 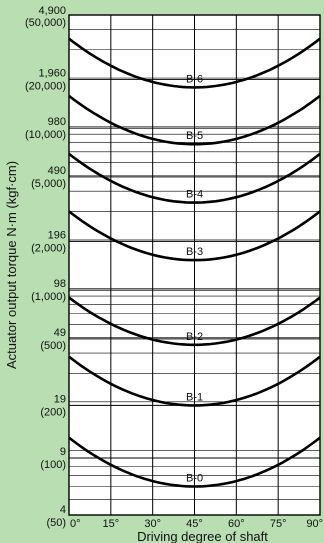 I want to click on y-axis-label: Actuator output torque N·m (kgf·cm), so click(x=11, y=265).